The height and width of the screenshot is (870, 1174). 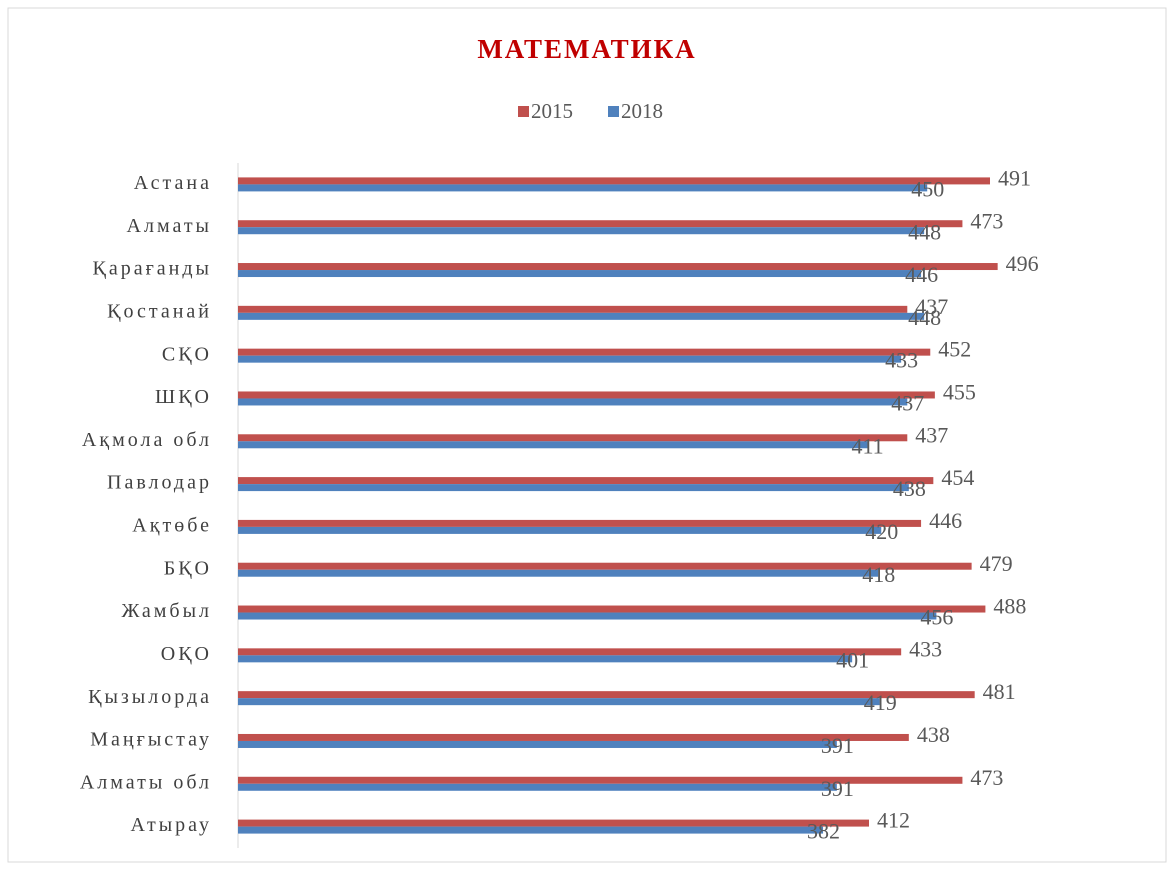 What do you see at coordinates (147, 440) in the screenshot?
I see `y-tick-label: Ақмола обл` at bounding box center [147, 440].